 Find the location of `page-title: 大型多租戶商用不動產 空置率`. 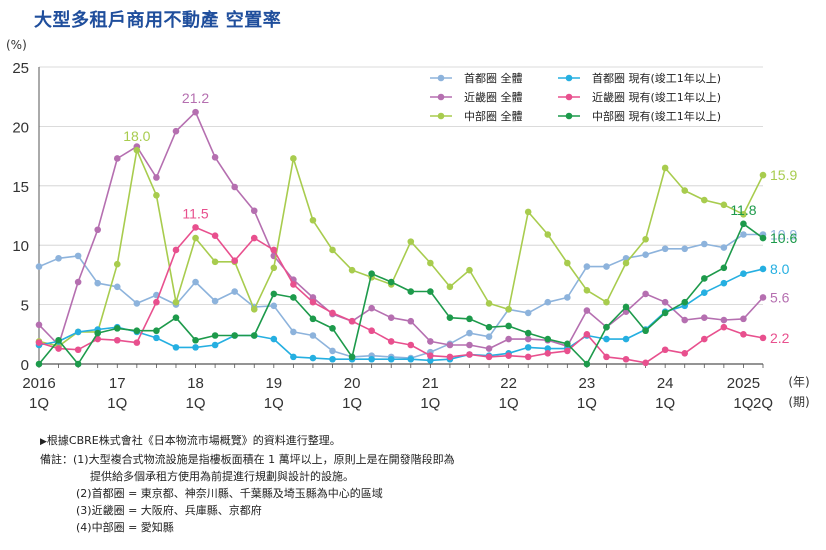

page-title: 大型多租戶商用不動產 空置率 is located at coordinates (158, 20).